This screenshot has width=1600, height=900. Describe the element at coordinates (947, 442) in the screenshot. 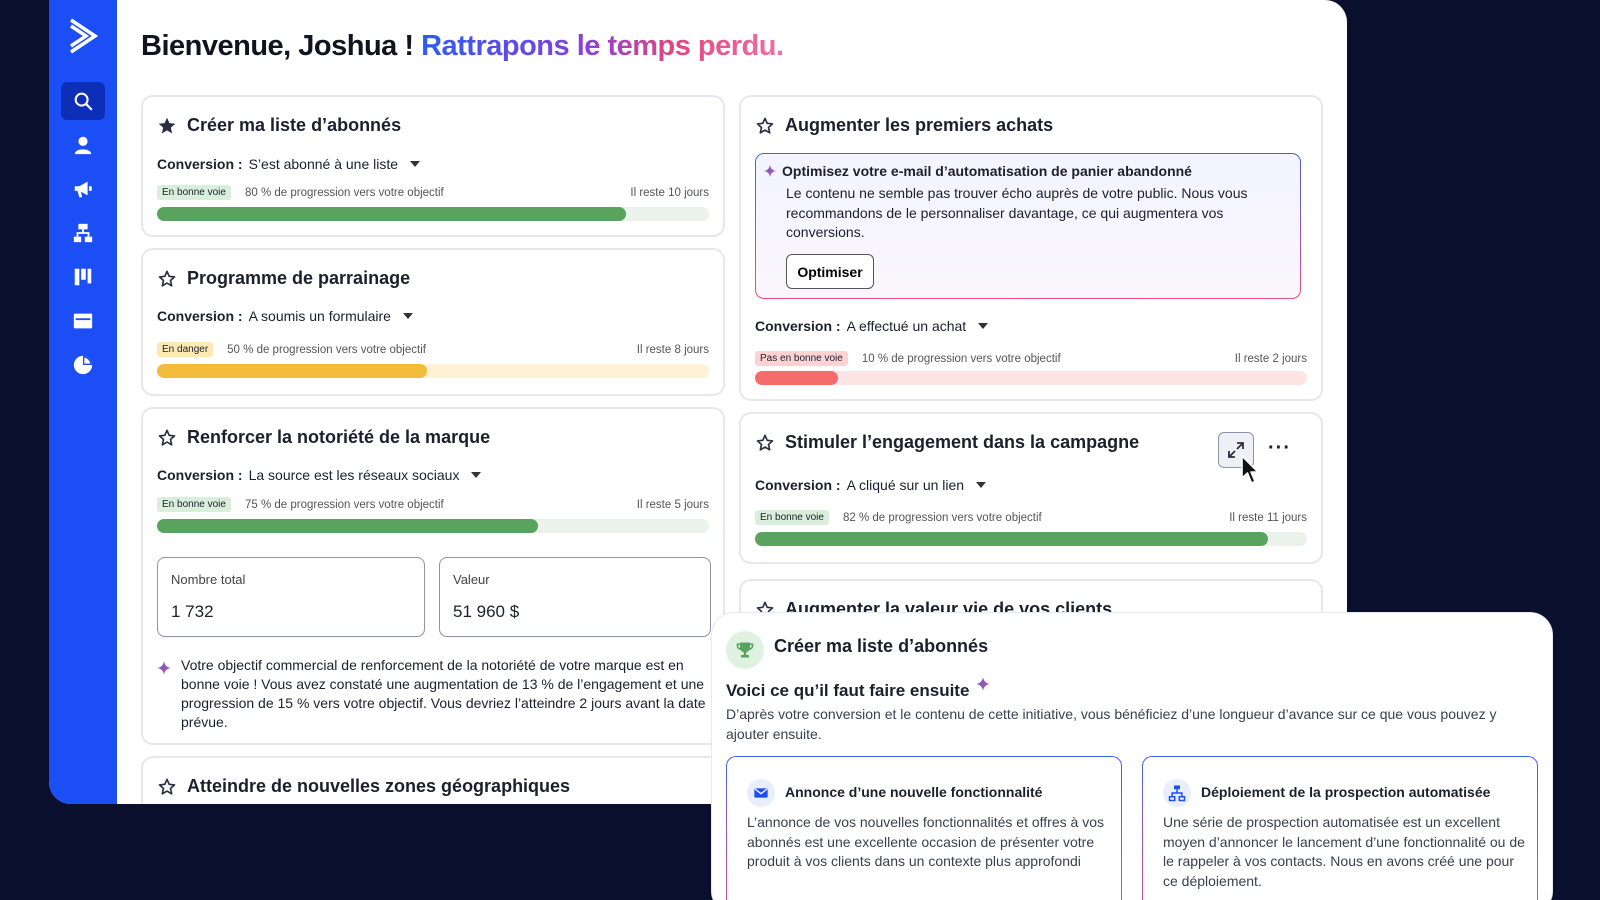

I see `goal-title: Stimuler l’engagement dans la campagne` at that location.